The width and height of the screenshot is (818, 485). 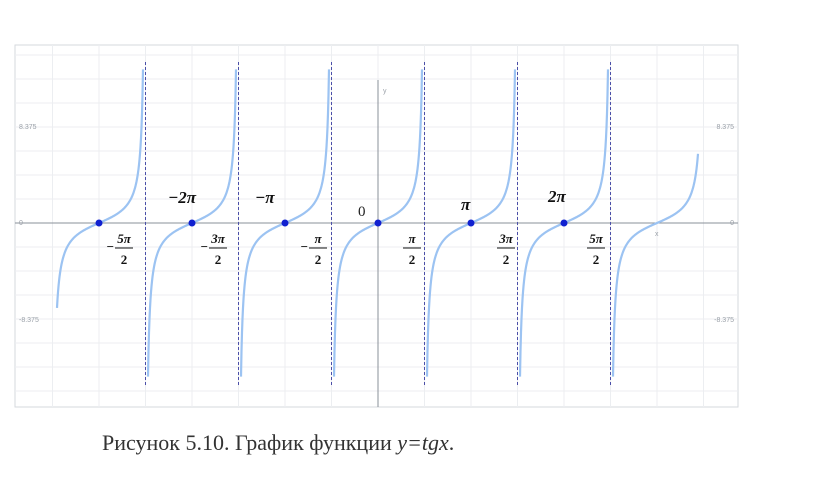 I want to click on point-label: −2π, so click(x=182, y=197).